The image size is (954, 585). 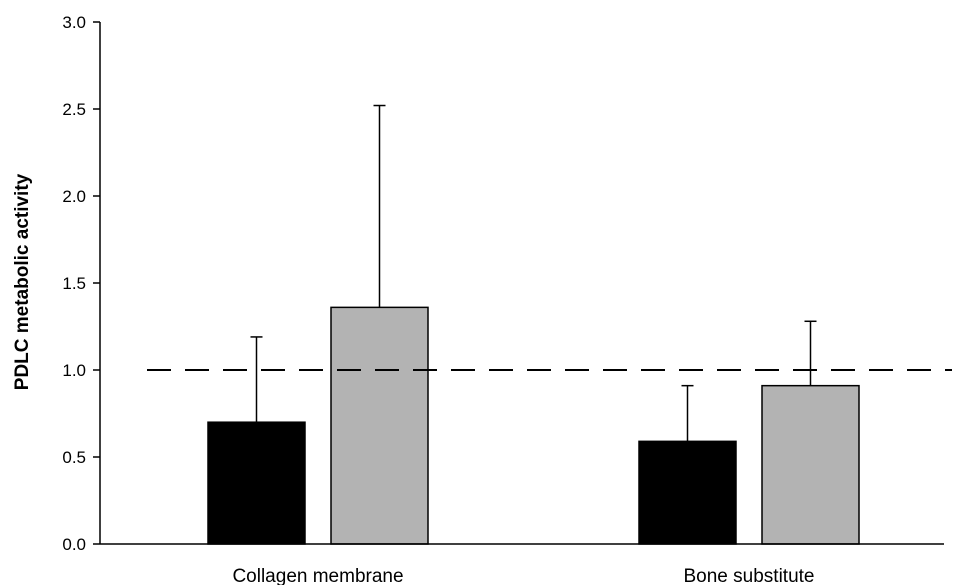 What do you see at coordinates (74, 457) in the screenshot?
I see `y-tick-label: 0.5` at bounding box center [74, 457].